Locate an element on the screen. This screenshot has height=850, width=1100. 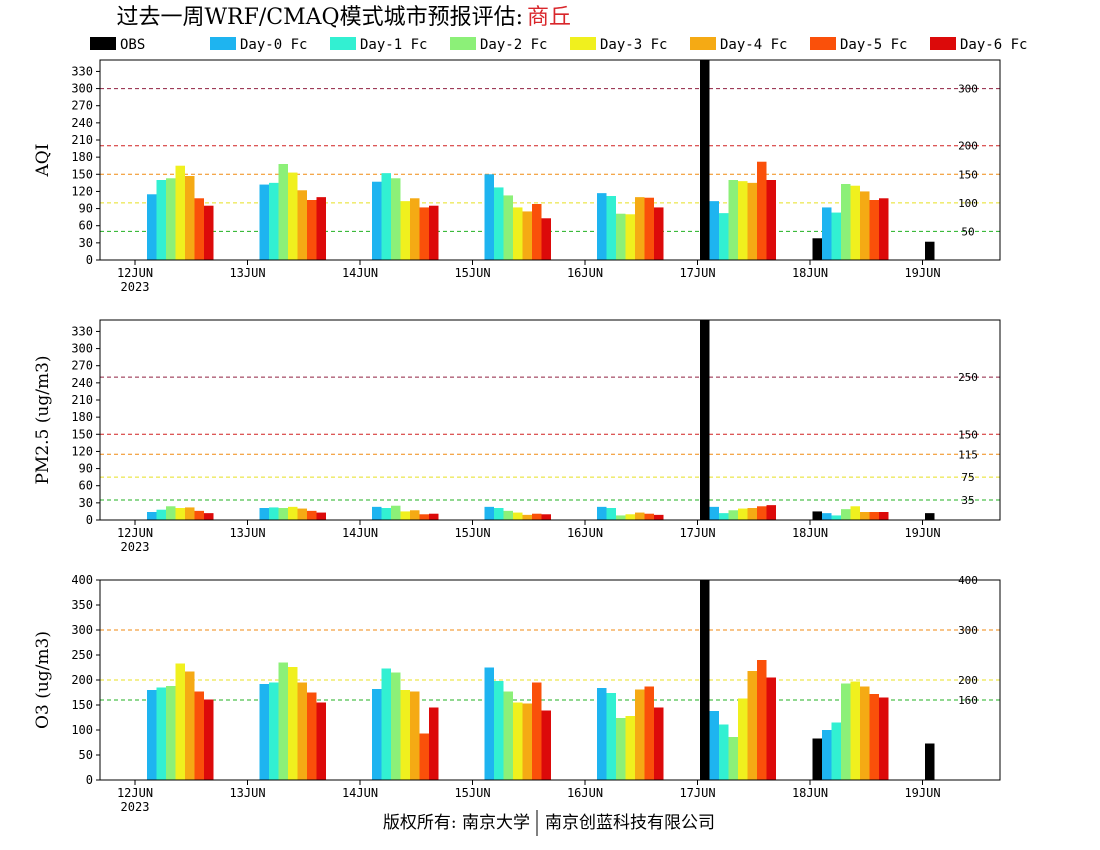
y-tick-label: 350 is located at coordinates (82, 605).